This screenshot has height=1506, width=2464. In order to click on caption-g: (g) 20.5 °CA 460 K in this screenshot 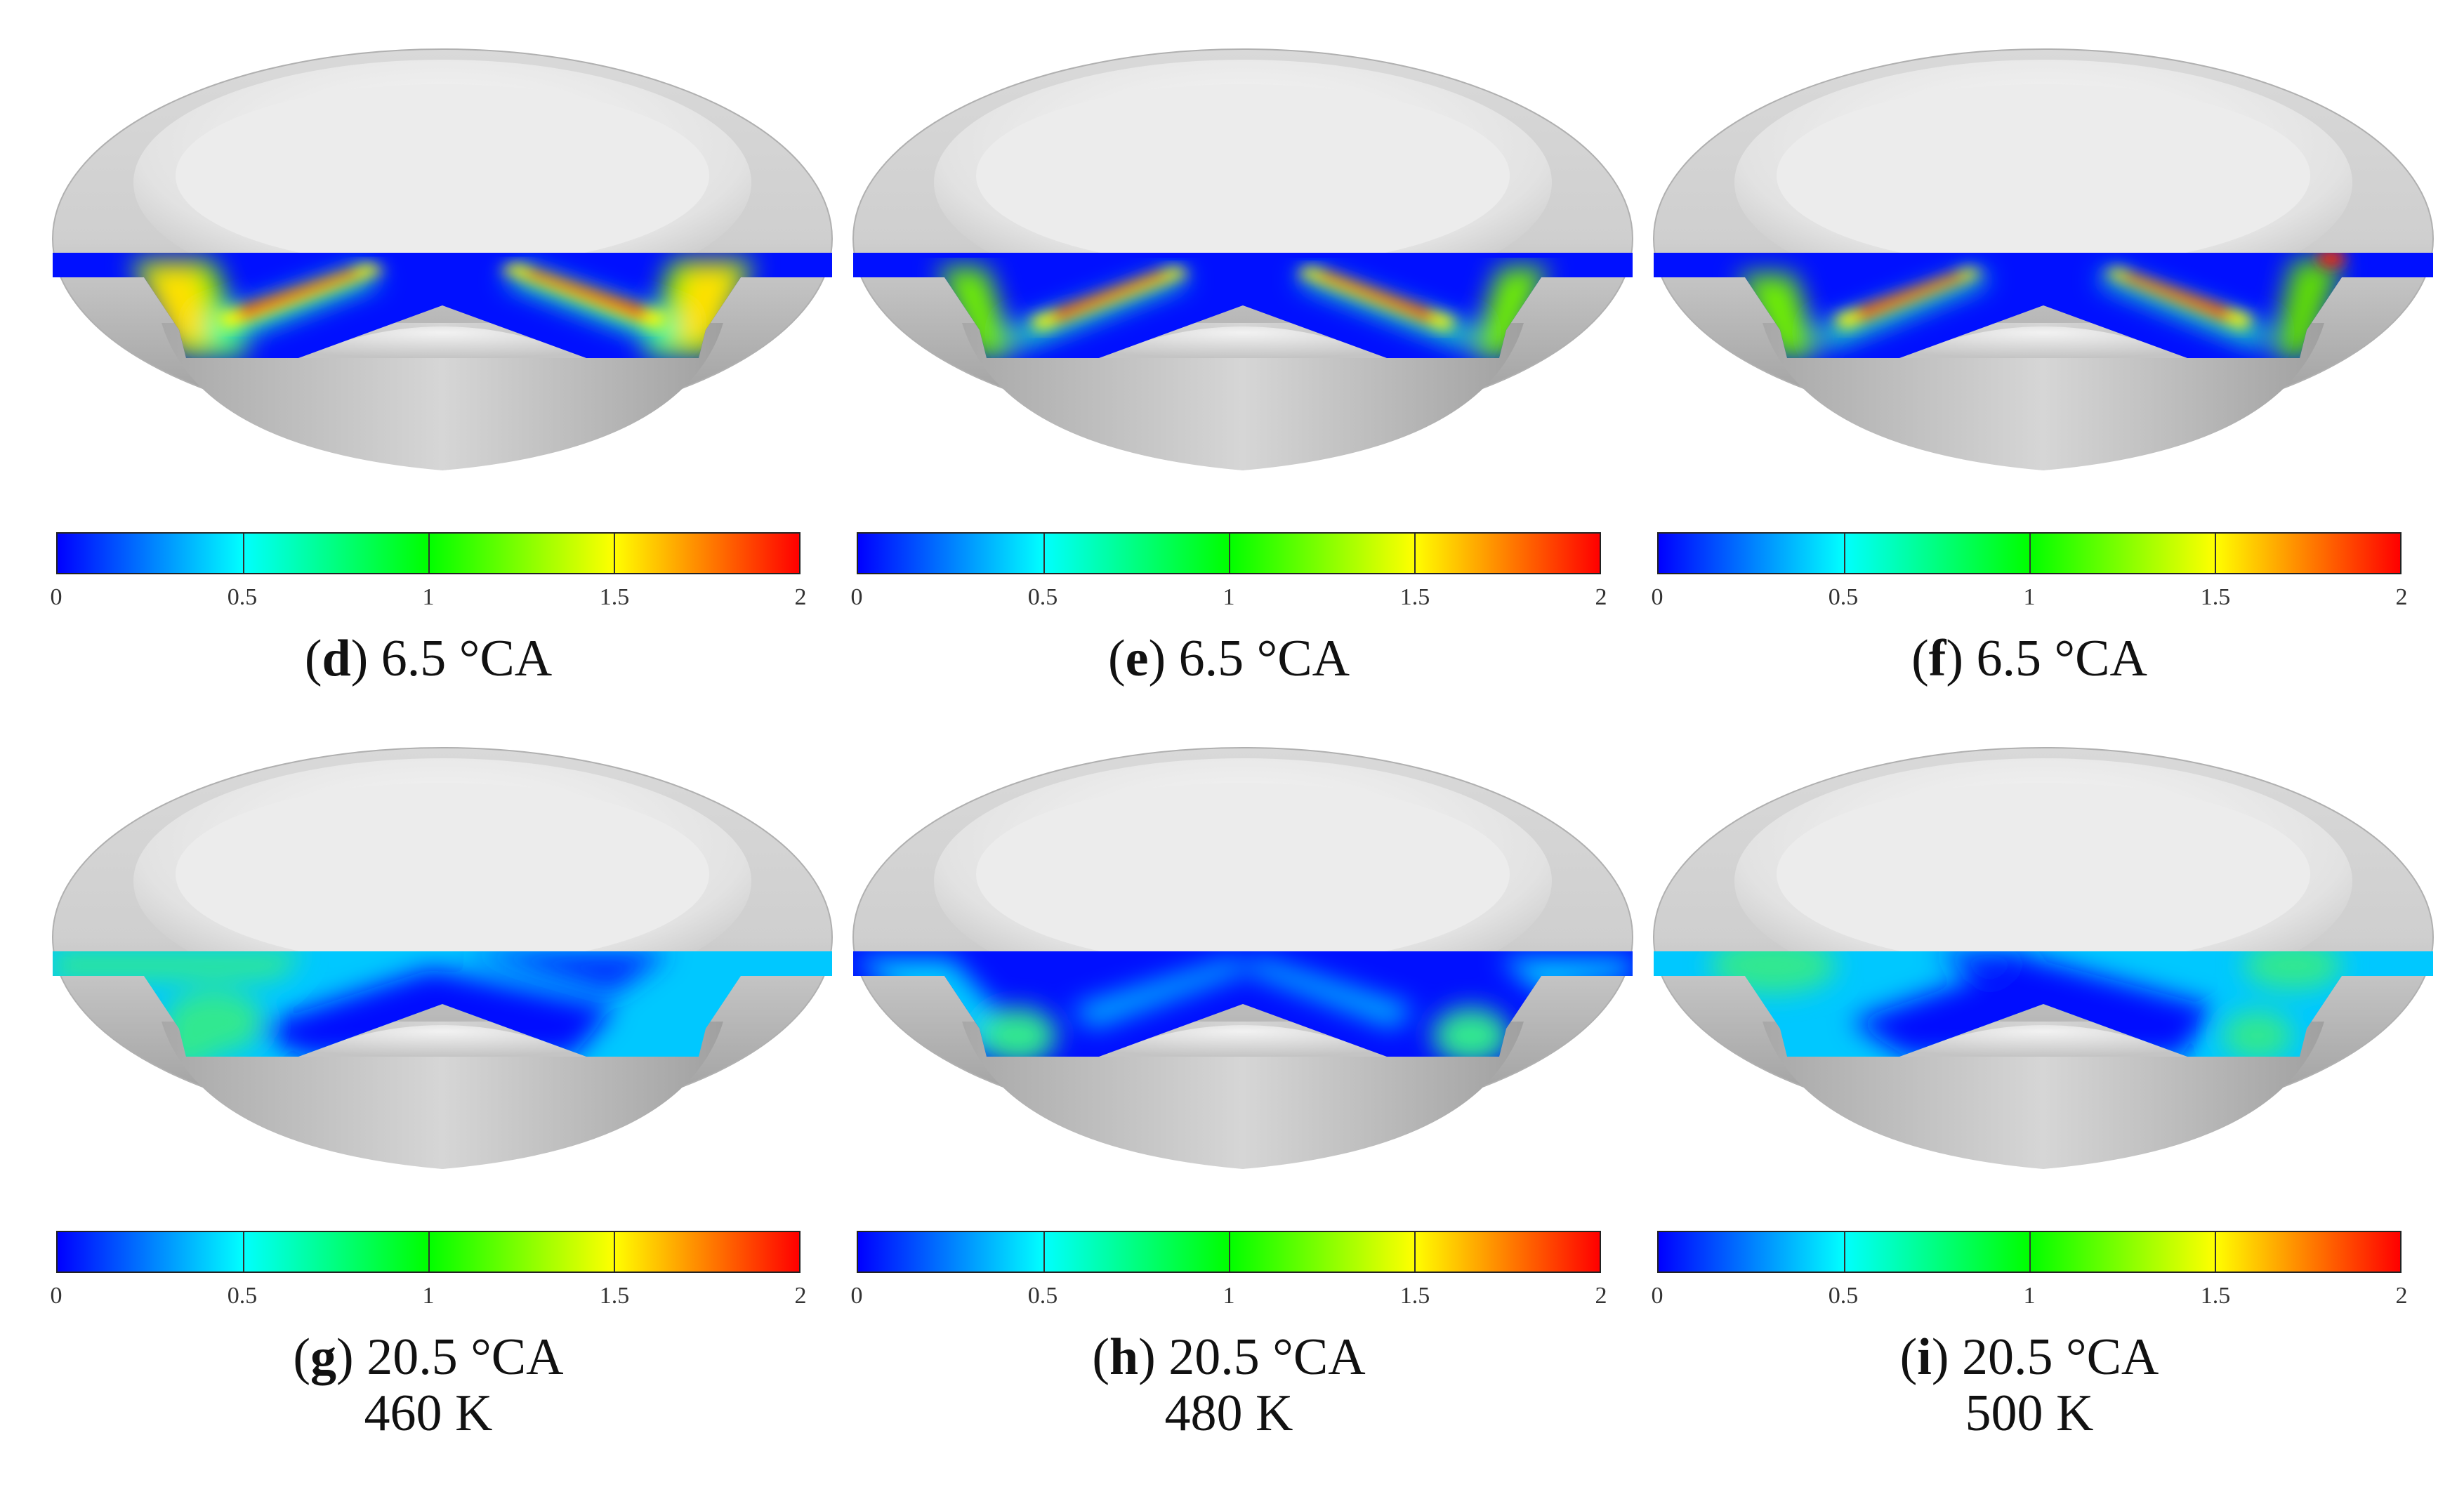, I will do `click(428, 1385)`.